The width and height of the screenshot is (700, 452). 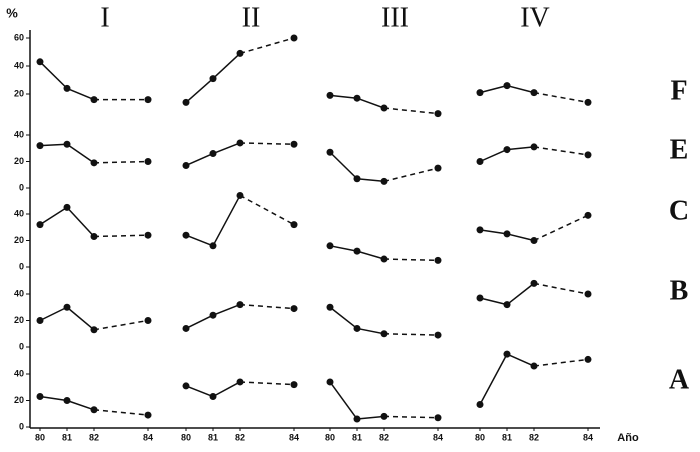 I want to click on row-label: F, so click(x=678, y=90).